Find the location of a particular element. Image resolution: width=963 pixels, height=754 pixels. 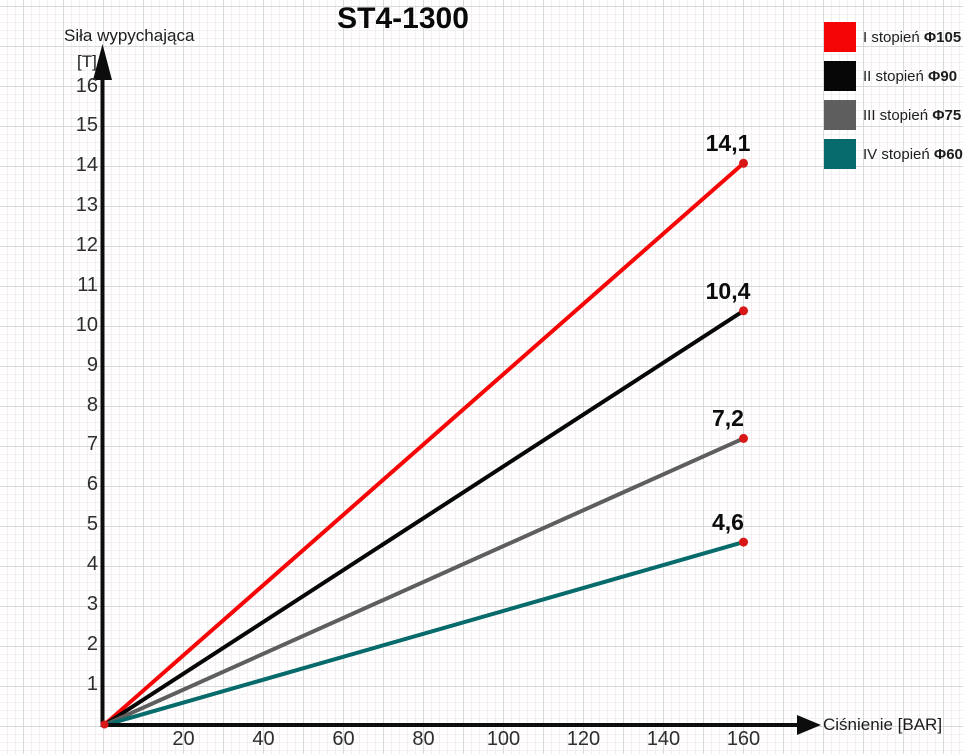

y-tick-label: 3 is located at coordinates (92, 603).